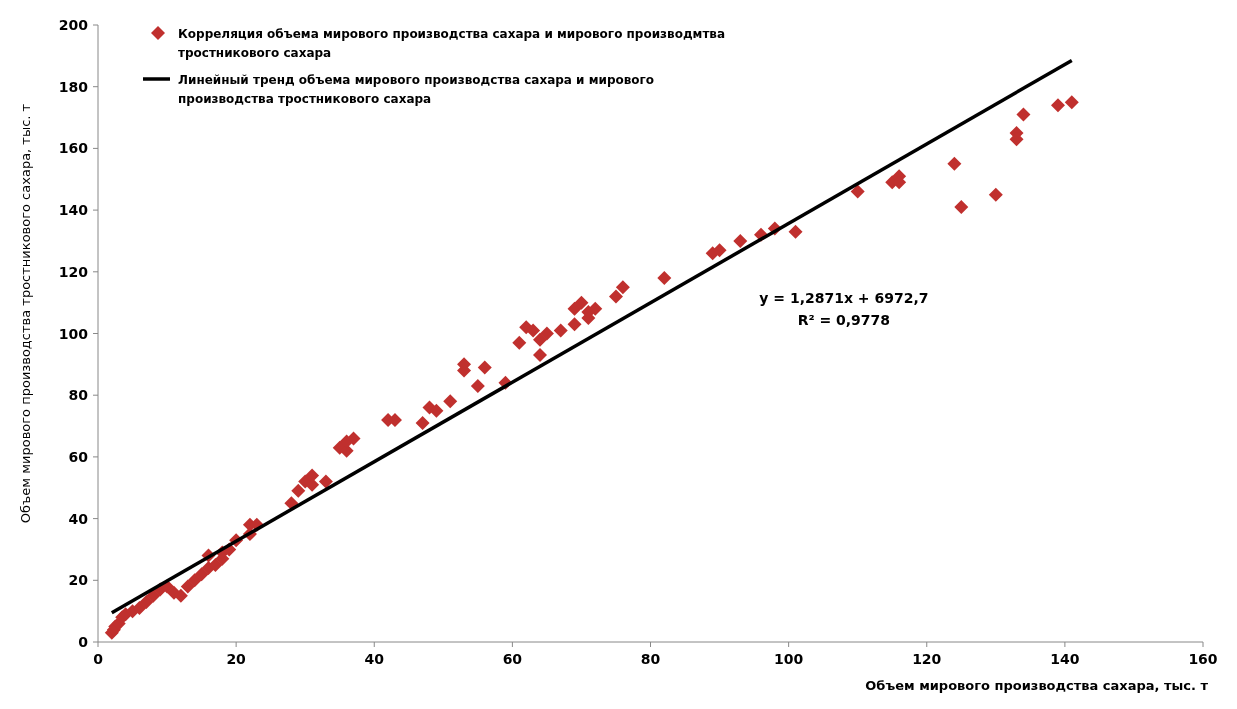 The image size is (1237, 709). Describe the element at coordinates (416, 89) in the screenshot. I see `legend-label: Линейный тренд объема мирового производства сахара и мирового производства тростникового сахара` at that location.